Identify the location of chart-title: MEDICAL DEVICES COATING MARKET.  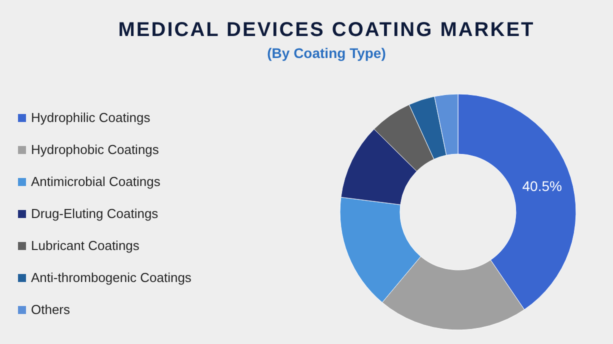
(326, 30).